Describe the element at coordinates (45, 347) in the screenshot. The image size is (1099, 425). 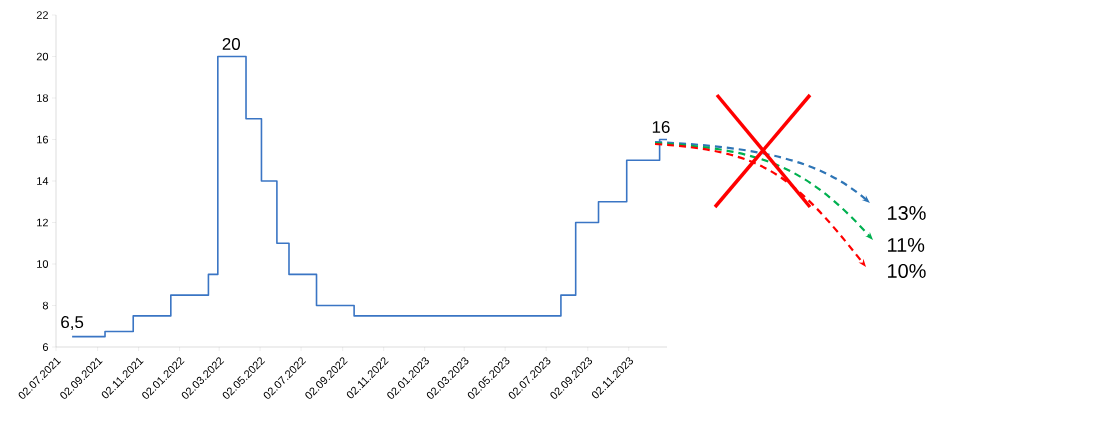
I see `y-tick-label: 6` at that location.